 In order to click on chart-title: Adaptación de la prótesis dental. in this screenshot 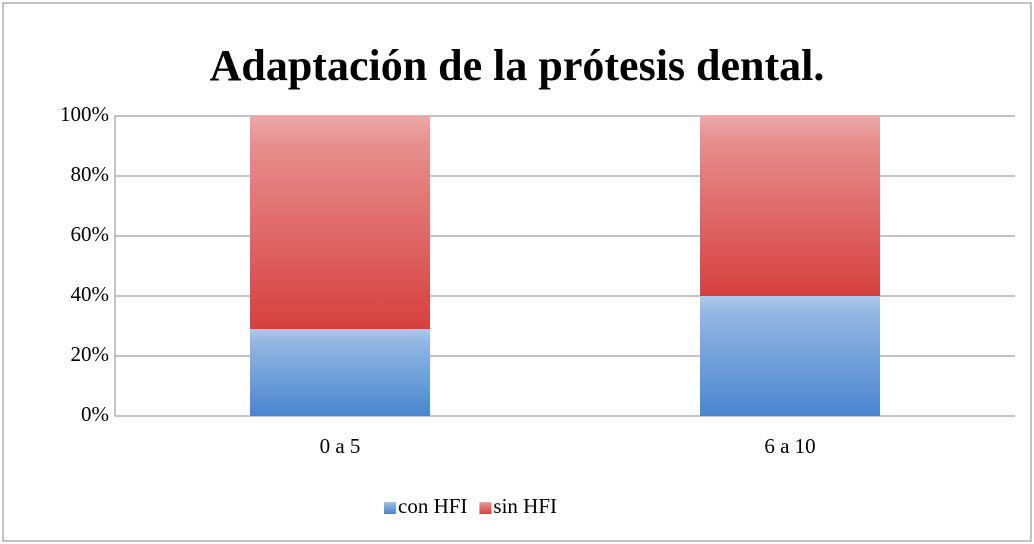, I will do `click(517, 65)`.